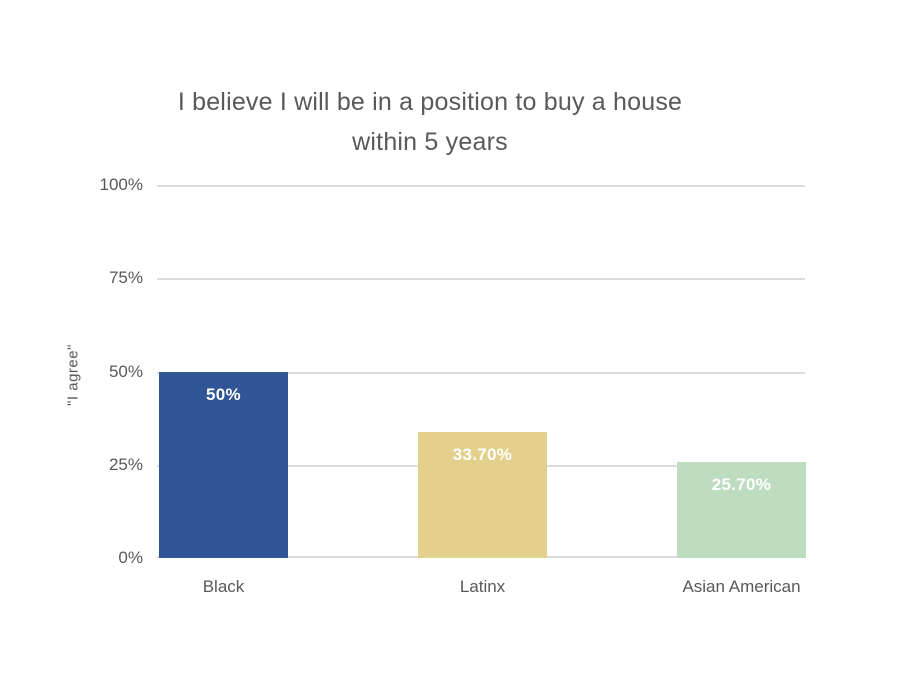 The image size is (900, 700). I want to click on x-axis-category-label: Latinx, so click(482, 586).